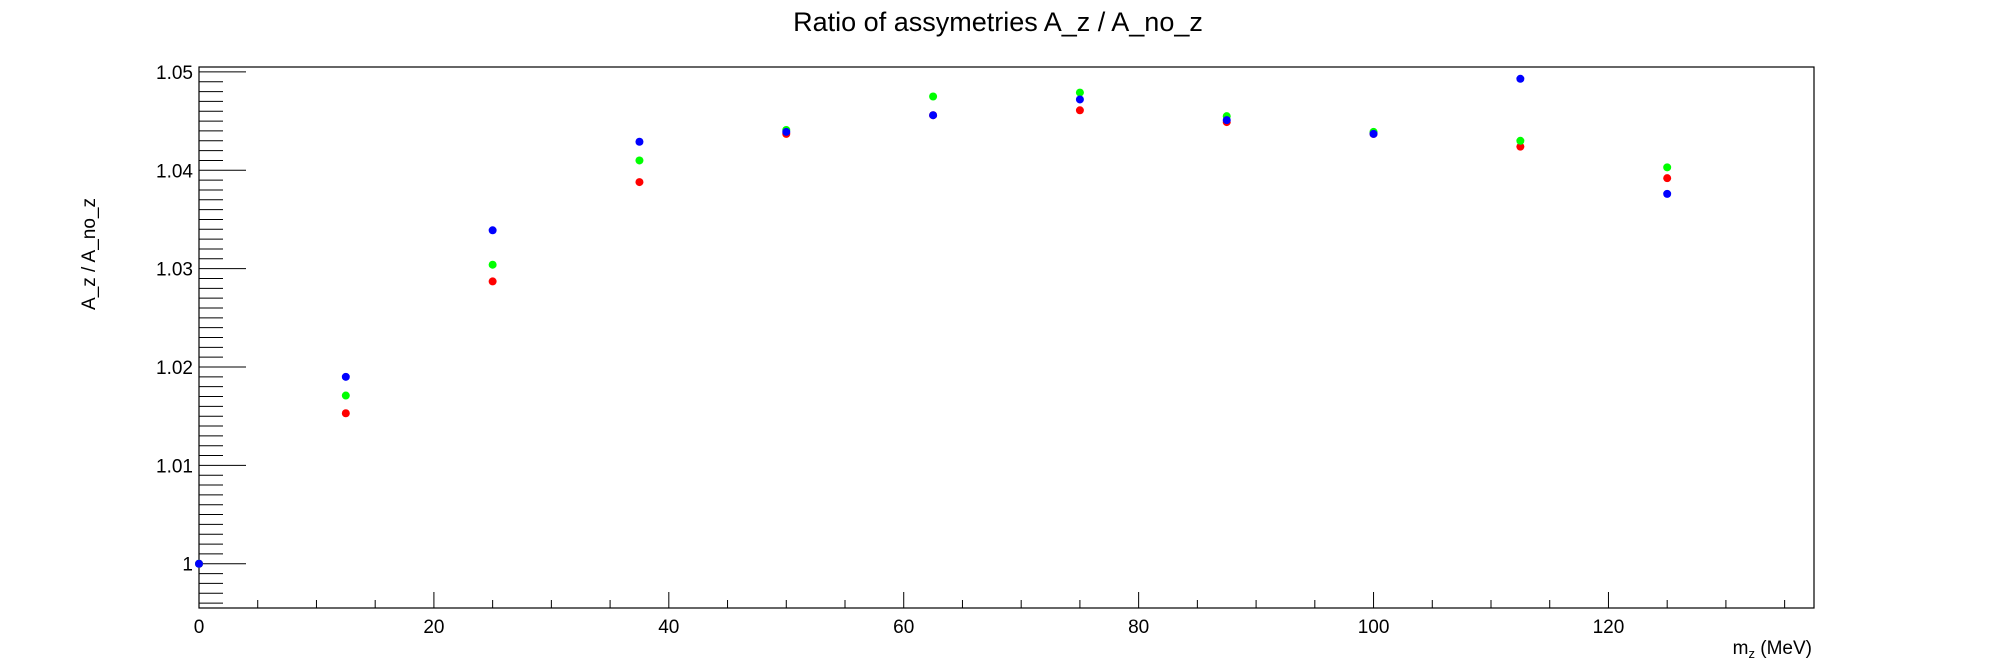 The width and height of the screenshot is (1996, 672). Describe the element at coordinates (1609, 627) in the screenshot. I see `x-tick-label: 120` at that location.